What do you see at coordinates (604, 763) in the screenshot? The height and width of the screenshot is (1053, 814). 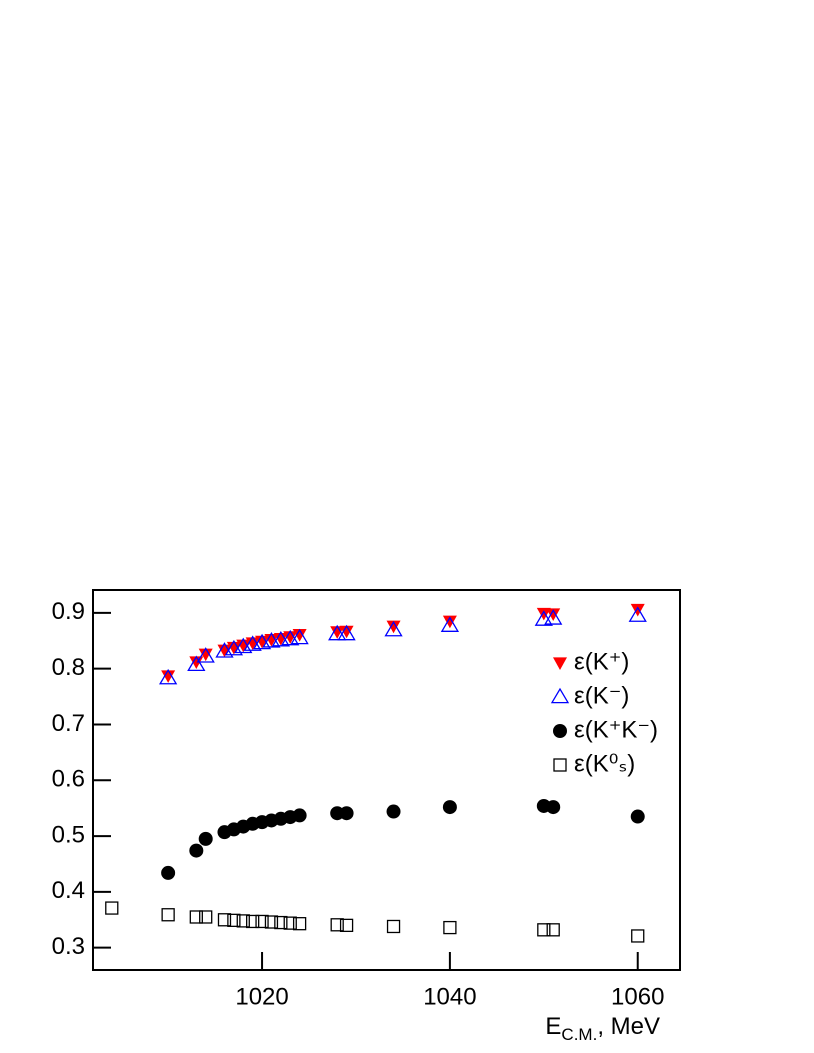 I see `legend-label: ε(K⁰ₛ)` at bounding box center [604, 763].